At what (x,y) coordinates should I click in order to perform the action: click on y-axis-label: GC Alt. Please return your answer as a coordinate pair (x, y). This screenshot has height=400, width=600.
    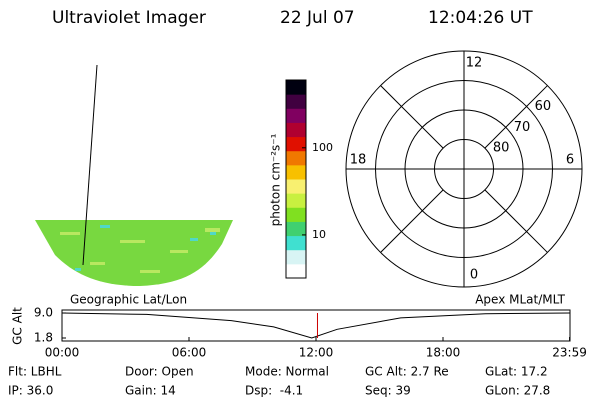
    Looking at the image, I should click on (18, 326).